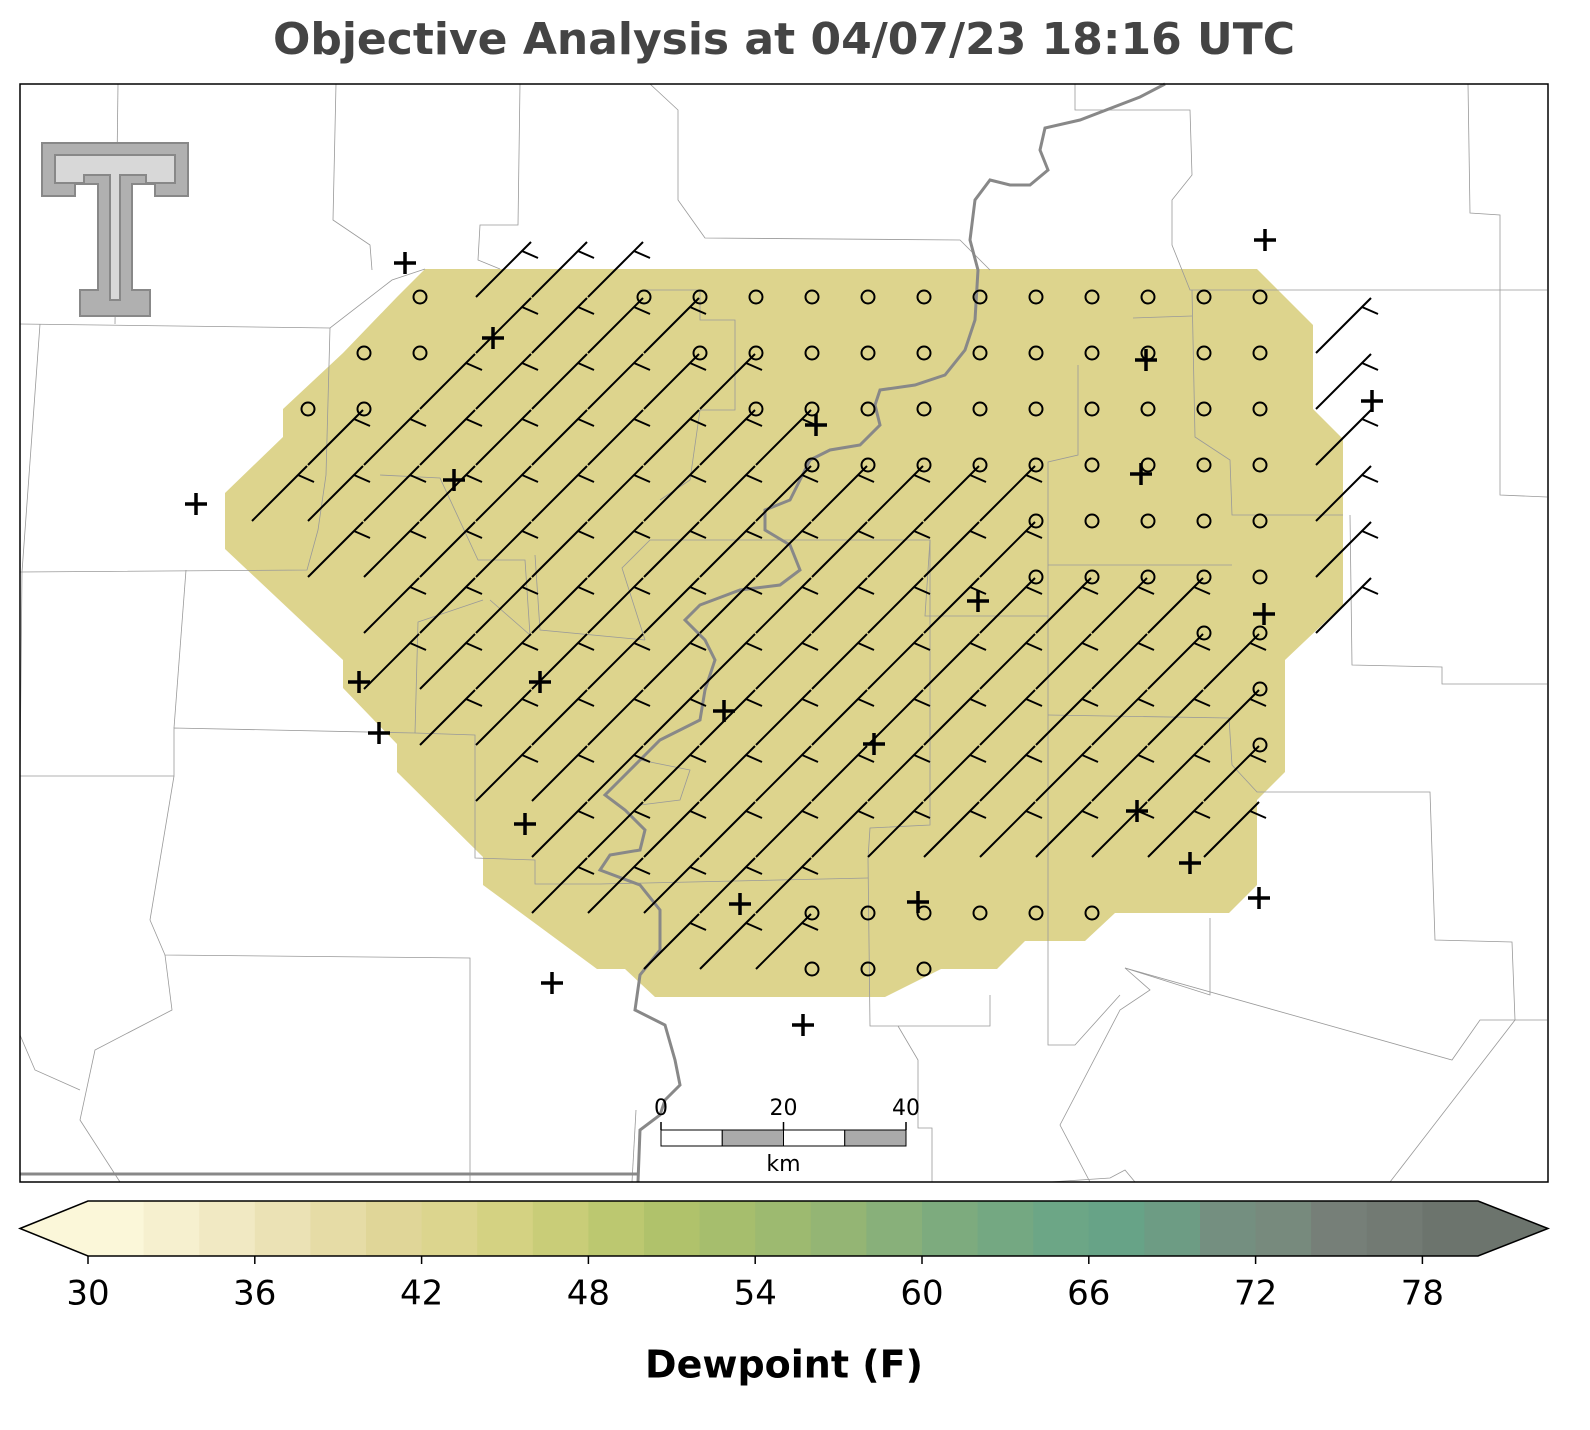  What do you see at coordinates (1513, 1228) in the screenshot?
I see `colorbar-extend-high` at bounding box center [1513, 1228].